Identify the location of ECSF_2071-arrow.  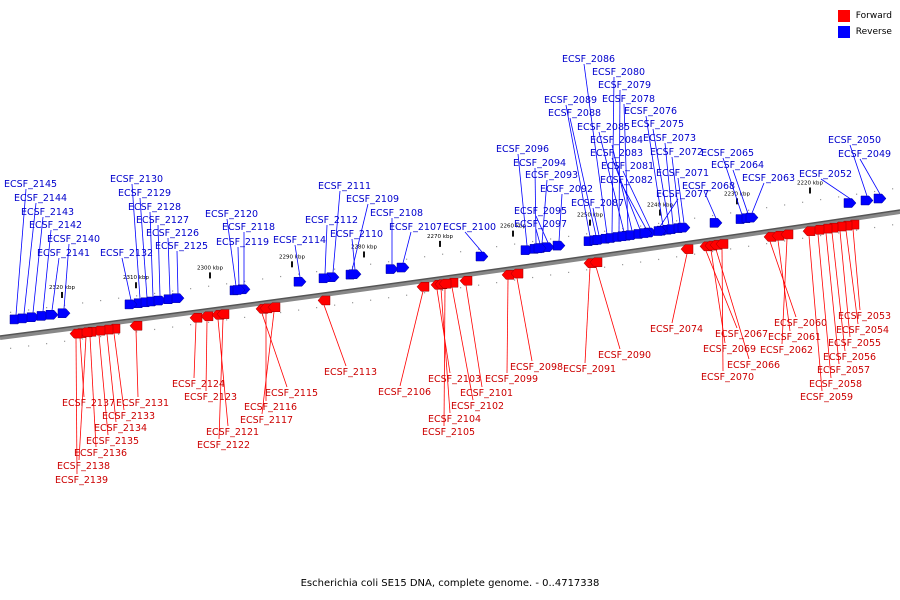
(684, 227).